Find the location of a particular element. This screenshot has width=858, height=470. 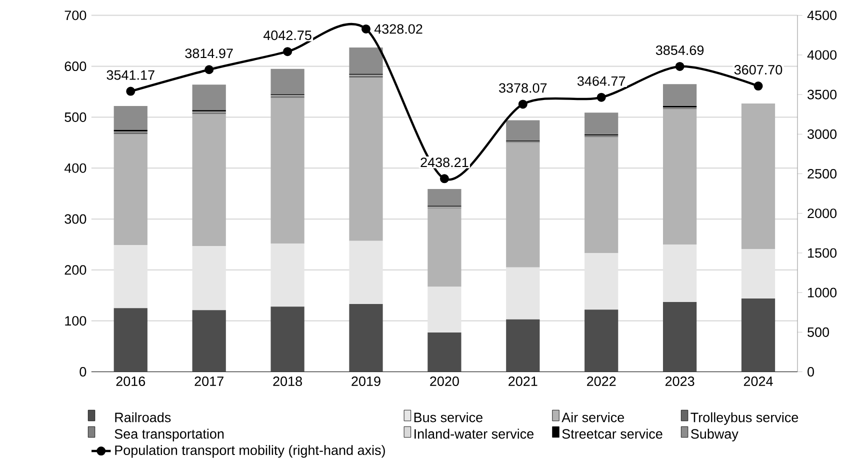

y2-tick-label: 500 is located at coordinates (819, 333).